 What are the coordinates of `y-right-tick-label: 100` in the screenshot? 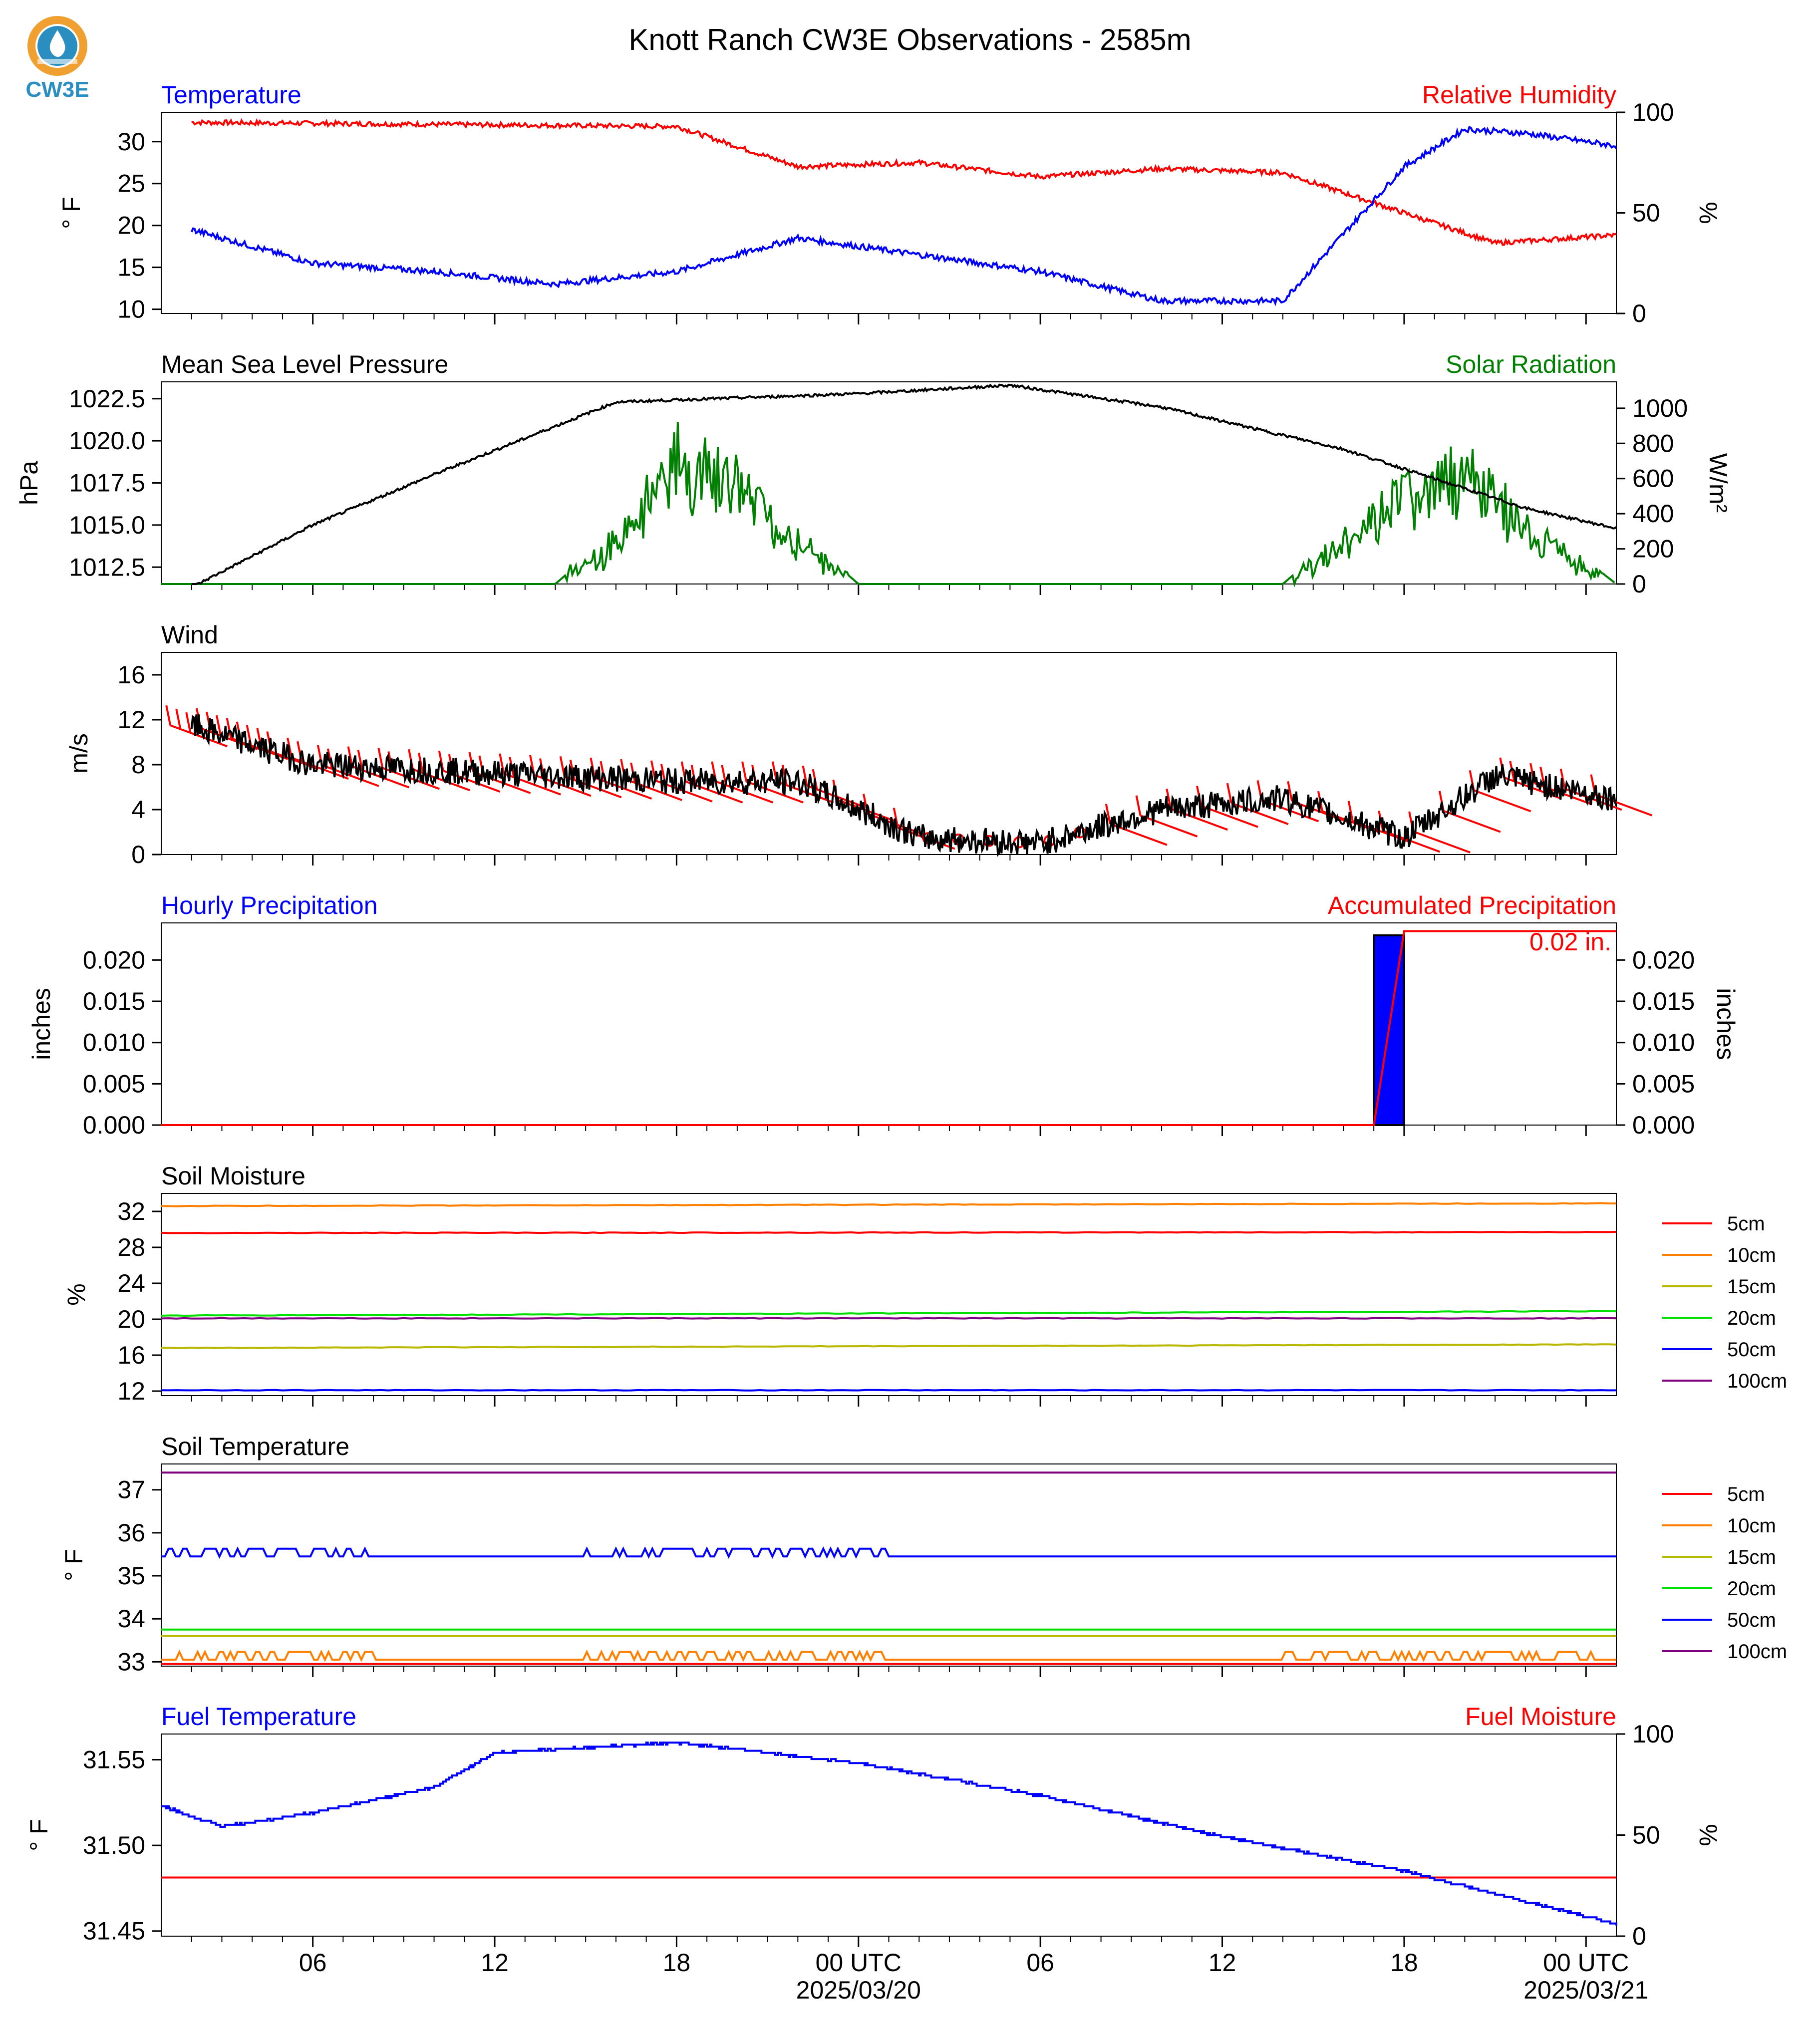 It's located at (1653, 112).